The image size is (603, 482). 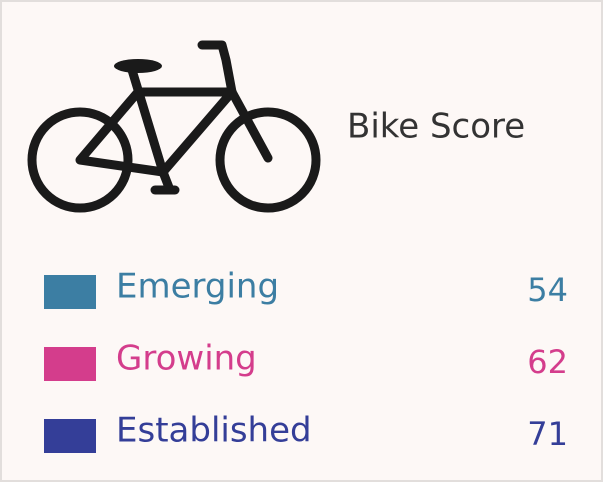 I want to click on legend-label: Growing, so click(x=186, y=359).